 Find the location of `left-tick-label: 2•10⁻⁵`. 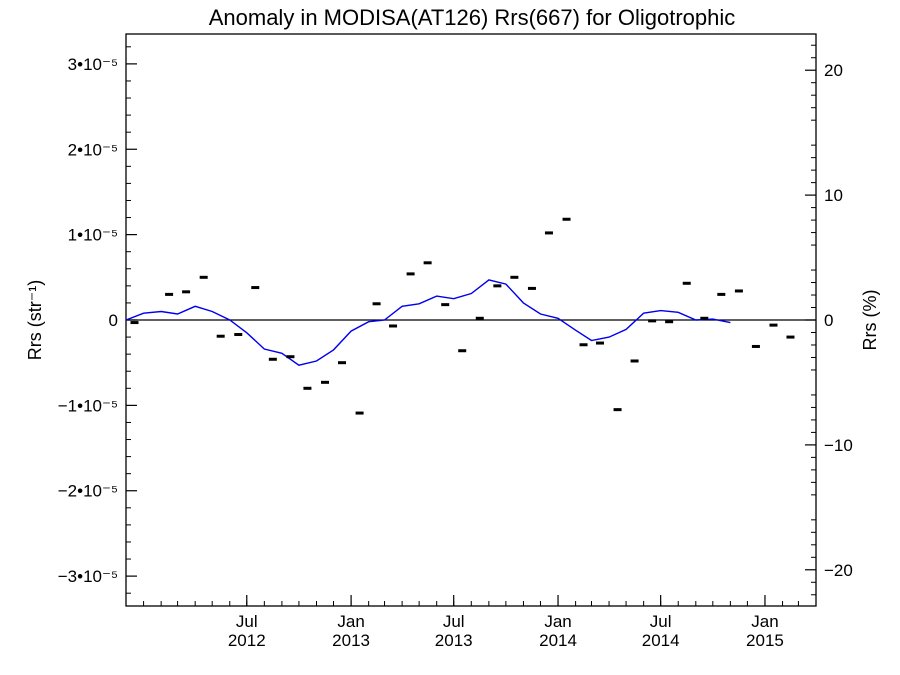

left-tick-label: 2•10⁻⁵ is located at coordinates (93, 149).